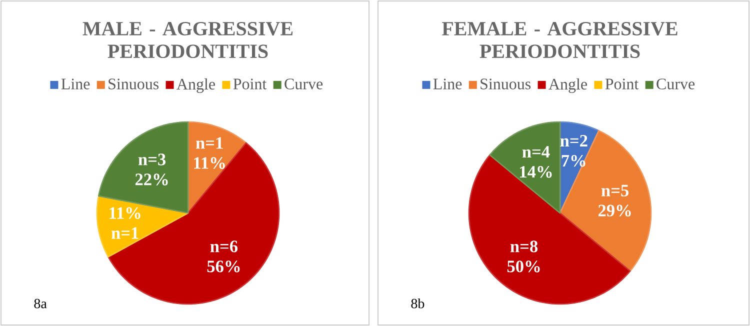  Describe the element at coordinates (40, 303) in the screenshot. I see `text: 8a` at that location.